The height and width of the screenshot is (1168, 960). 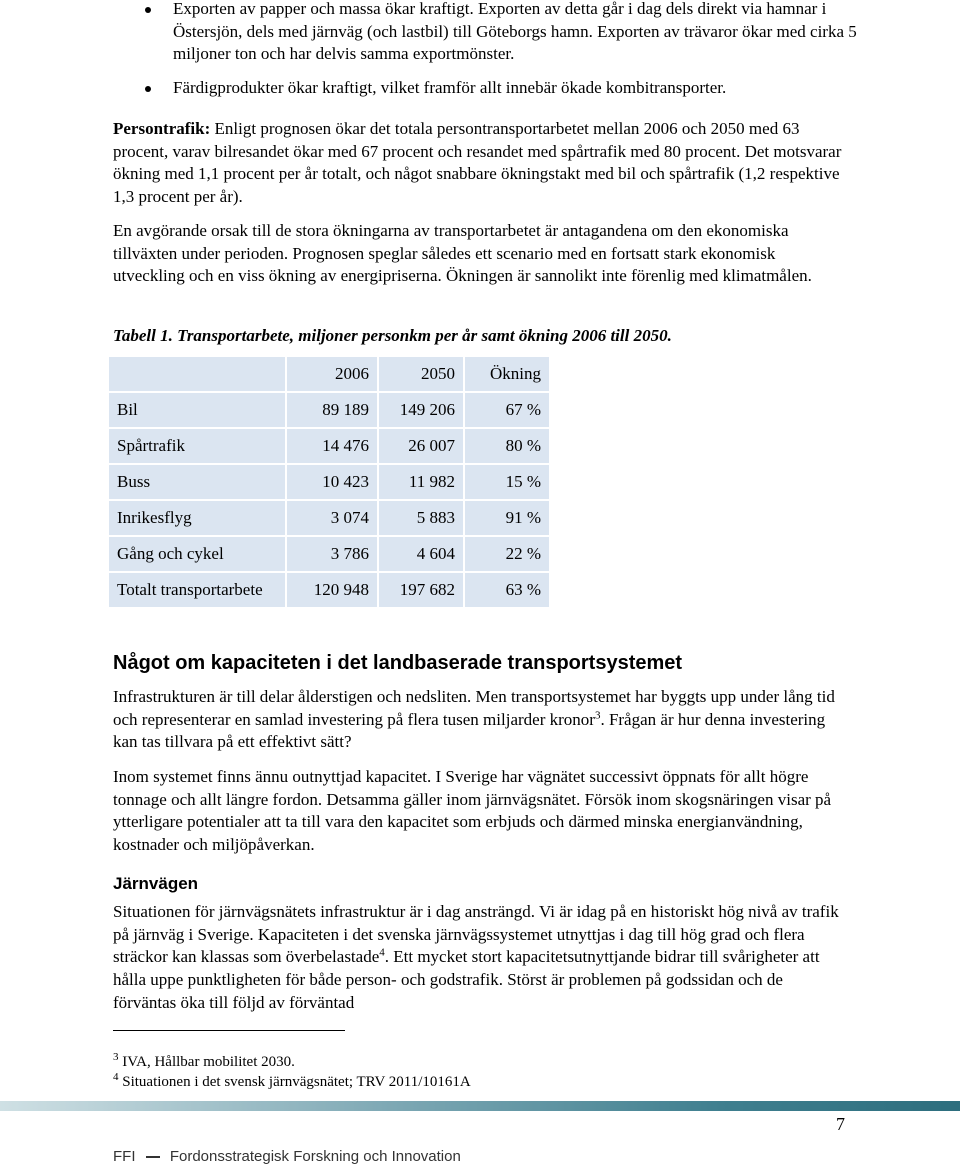 I want to click on footnote-text: IVA, Hållbar mobilitet 2030., so click(x=208, y=1062).